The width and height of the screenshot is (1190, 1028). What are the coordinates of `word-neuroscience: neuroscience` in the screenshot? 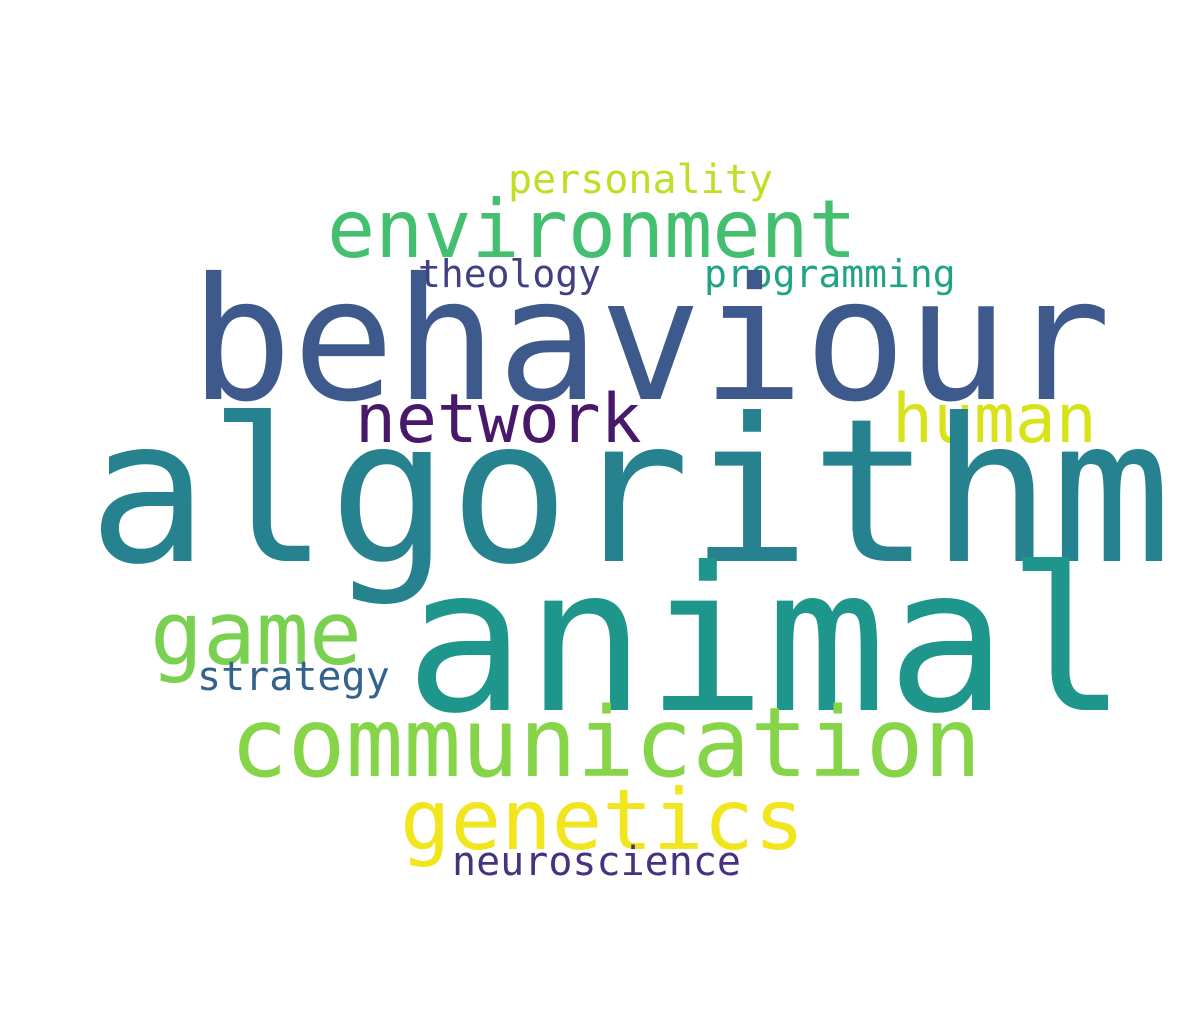 It's located at (596, 862).